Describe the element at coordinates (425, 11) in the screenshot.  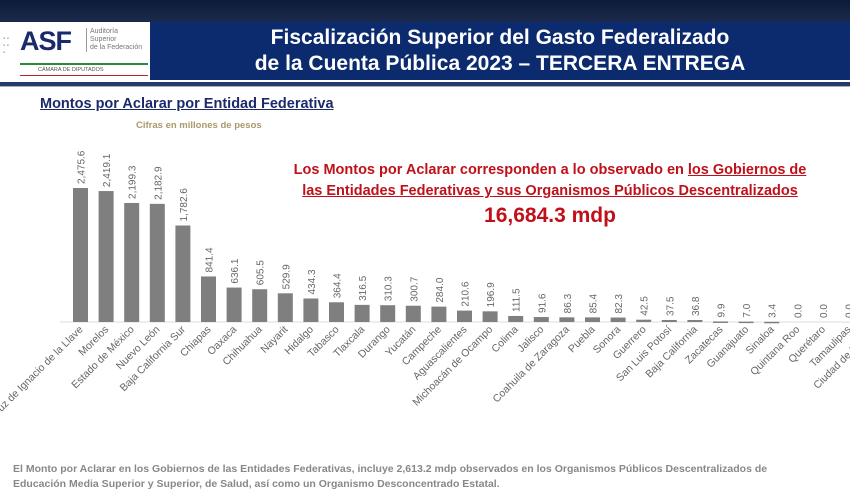
I see `top-band` at that location.